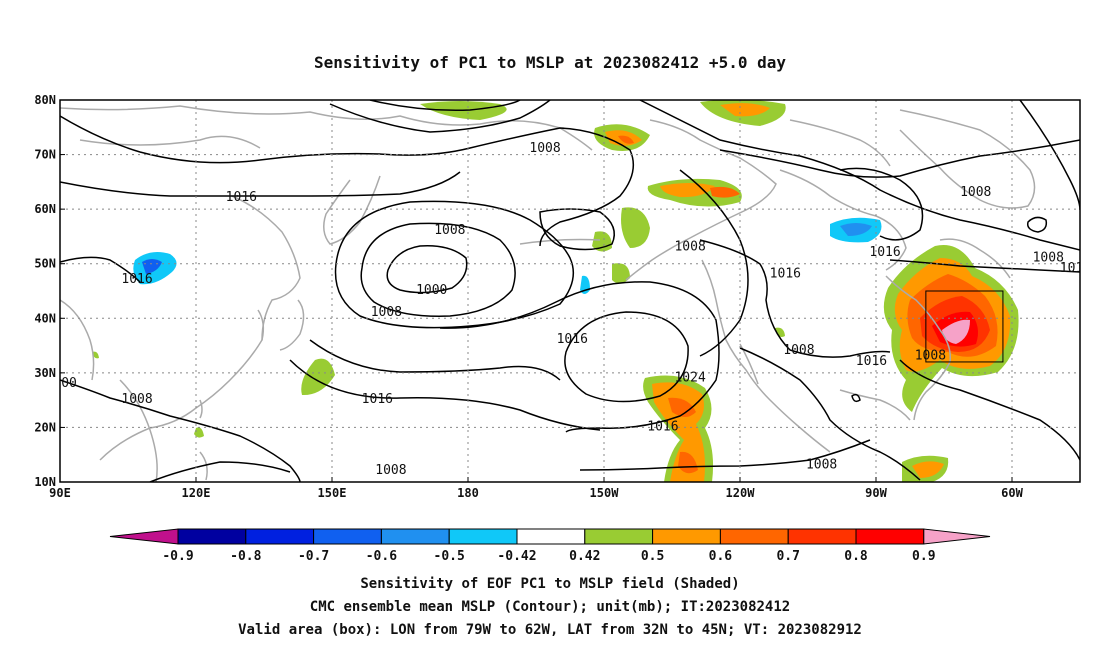  I want to click on lon-label: 90E, so click(60, 493).